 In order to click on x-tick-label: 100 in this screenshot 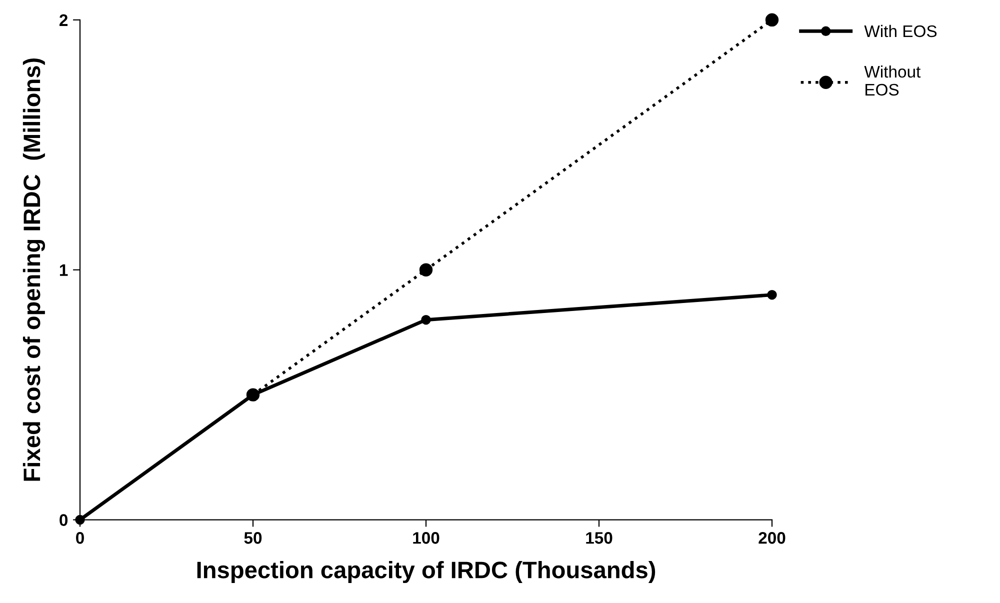, I will do `click(426, 538)`.